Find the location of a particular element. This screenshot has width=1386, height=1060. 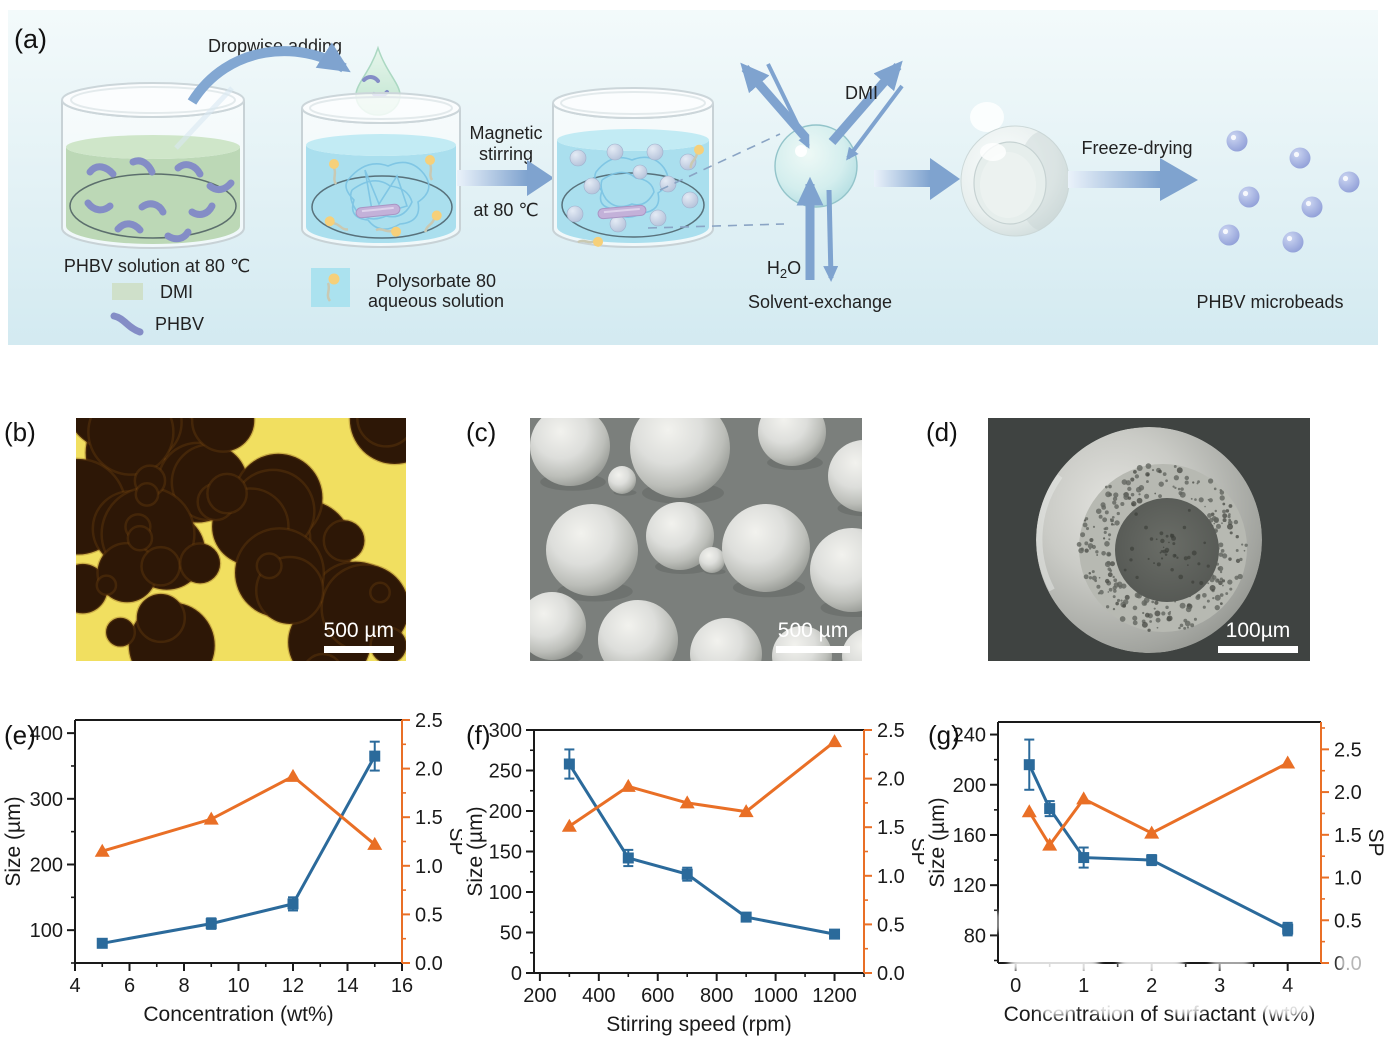

micrograph-d-canvas is located at coordinates (1149, 539).